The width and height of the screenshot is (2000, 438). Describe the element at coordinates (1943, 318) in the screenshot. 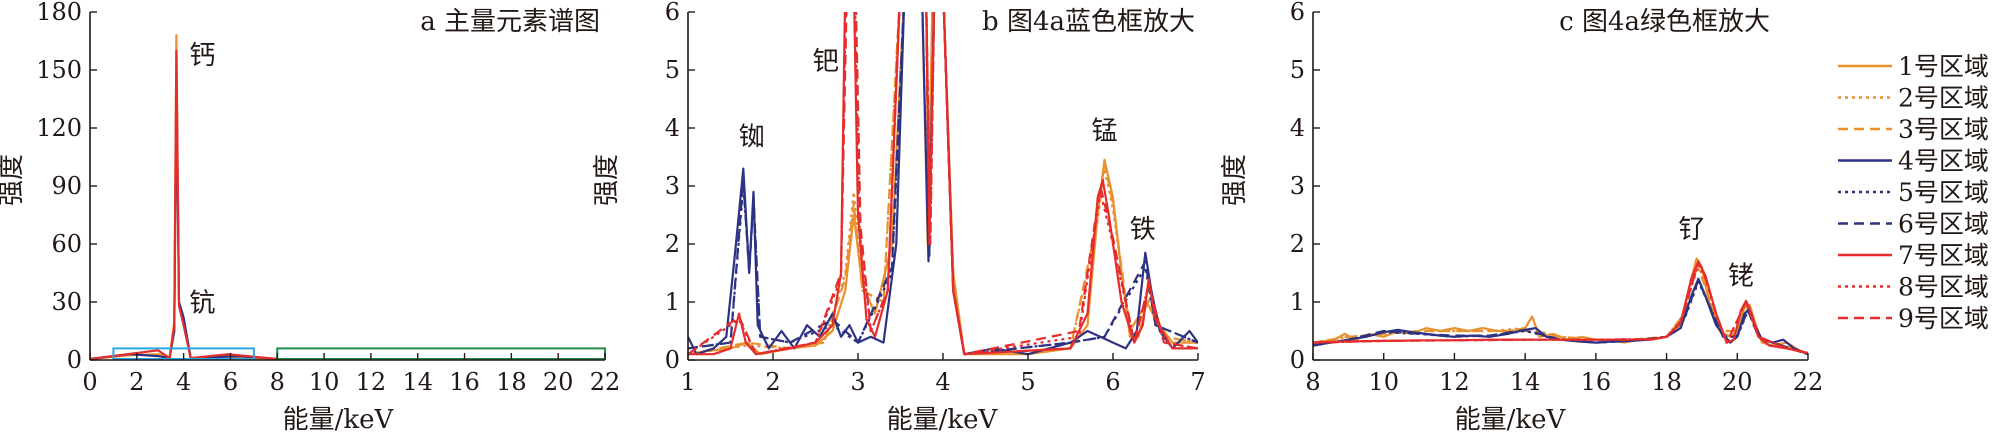

I see `legend-label: 9号区域` at that location.